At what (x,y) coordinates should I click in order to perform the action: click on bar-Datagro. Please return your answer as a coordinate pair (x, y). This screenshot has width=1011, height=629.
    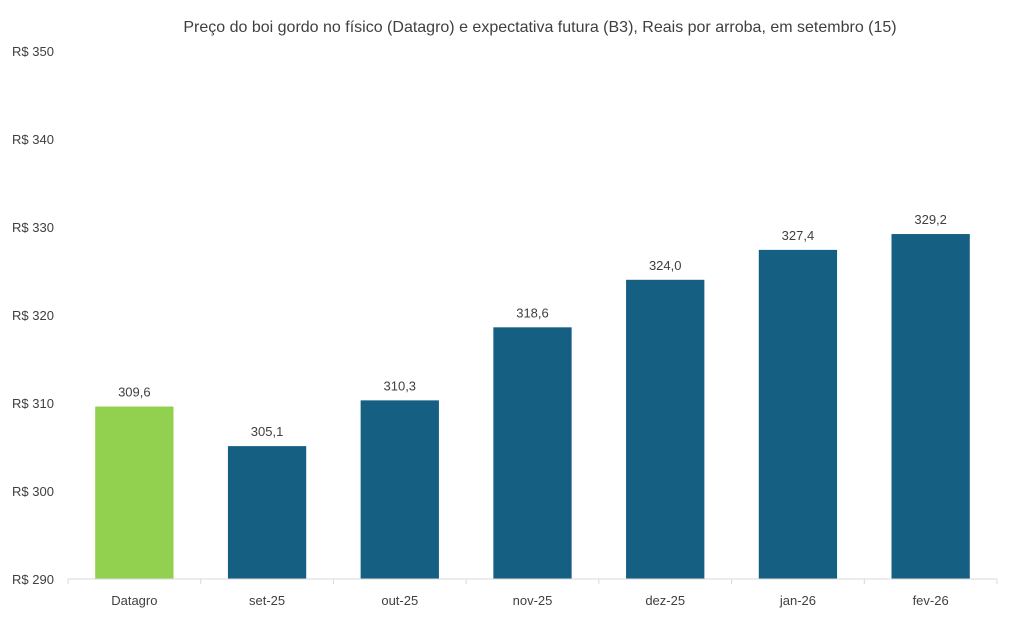
    Looking at the image, I should click on (134, 492).